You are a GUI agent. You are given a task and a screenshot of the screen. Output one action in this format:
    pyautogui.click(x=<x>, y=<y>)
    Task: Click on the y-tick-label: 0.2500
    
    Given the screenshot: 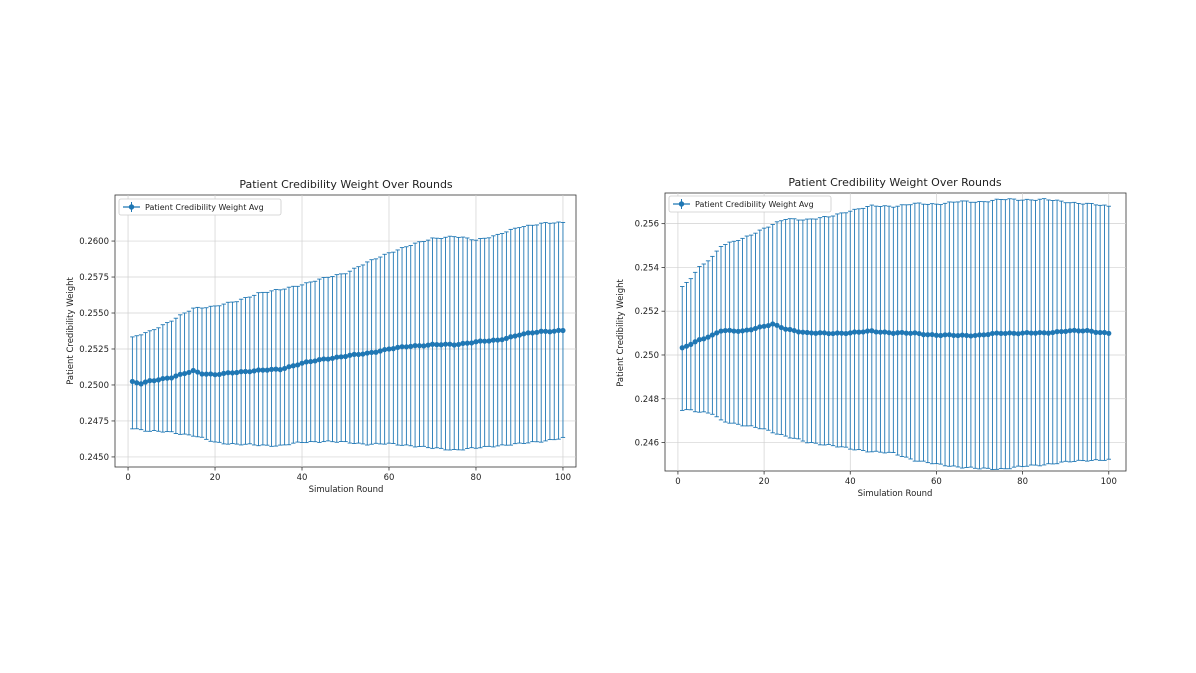 What is the action you would take?
    pyautogui.click(x=94, y=386)
    